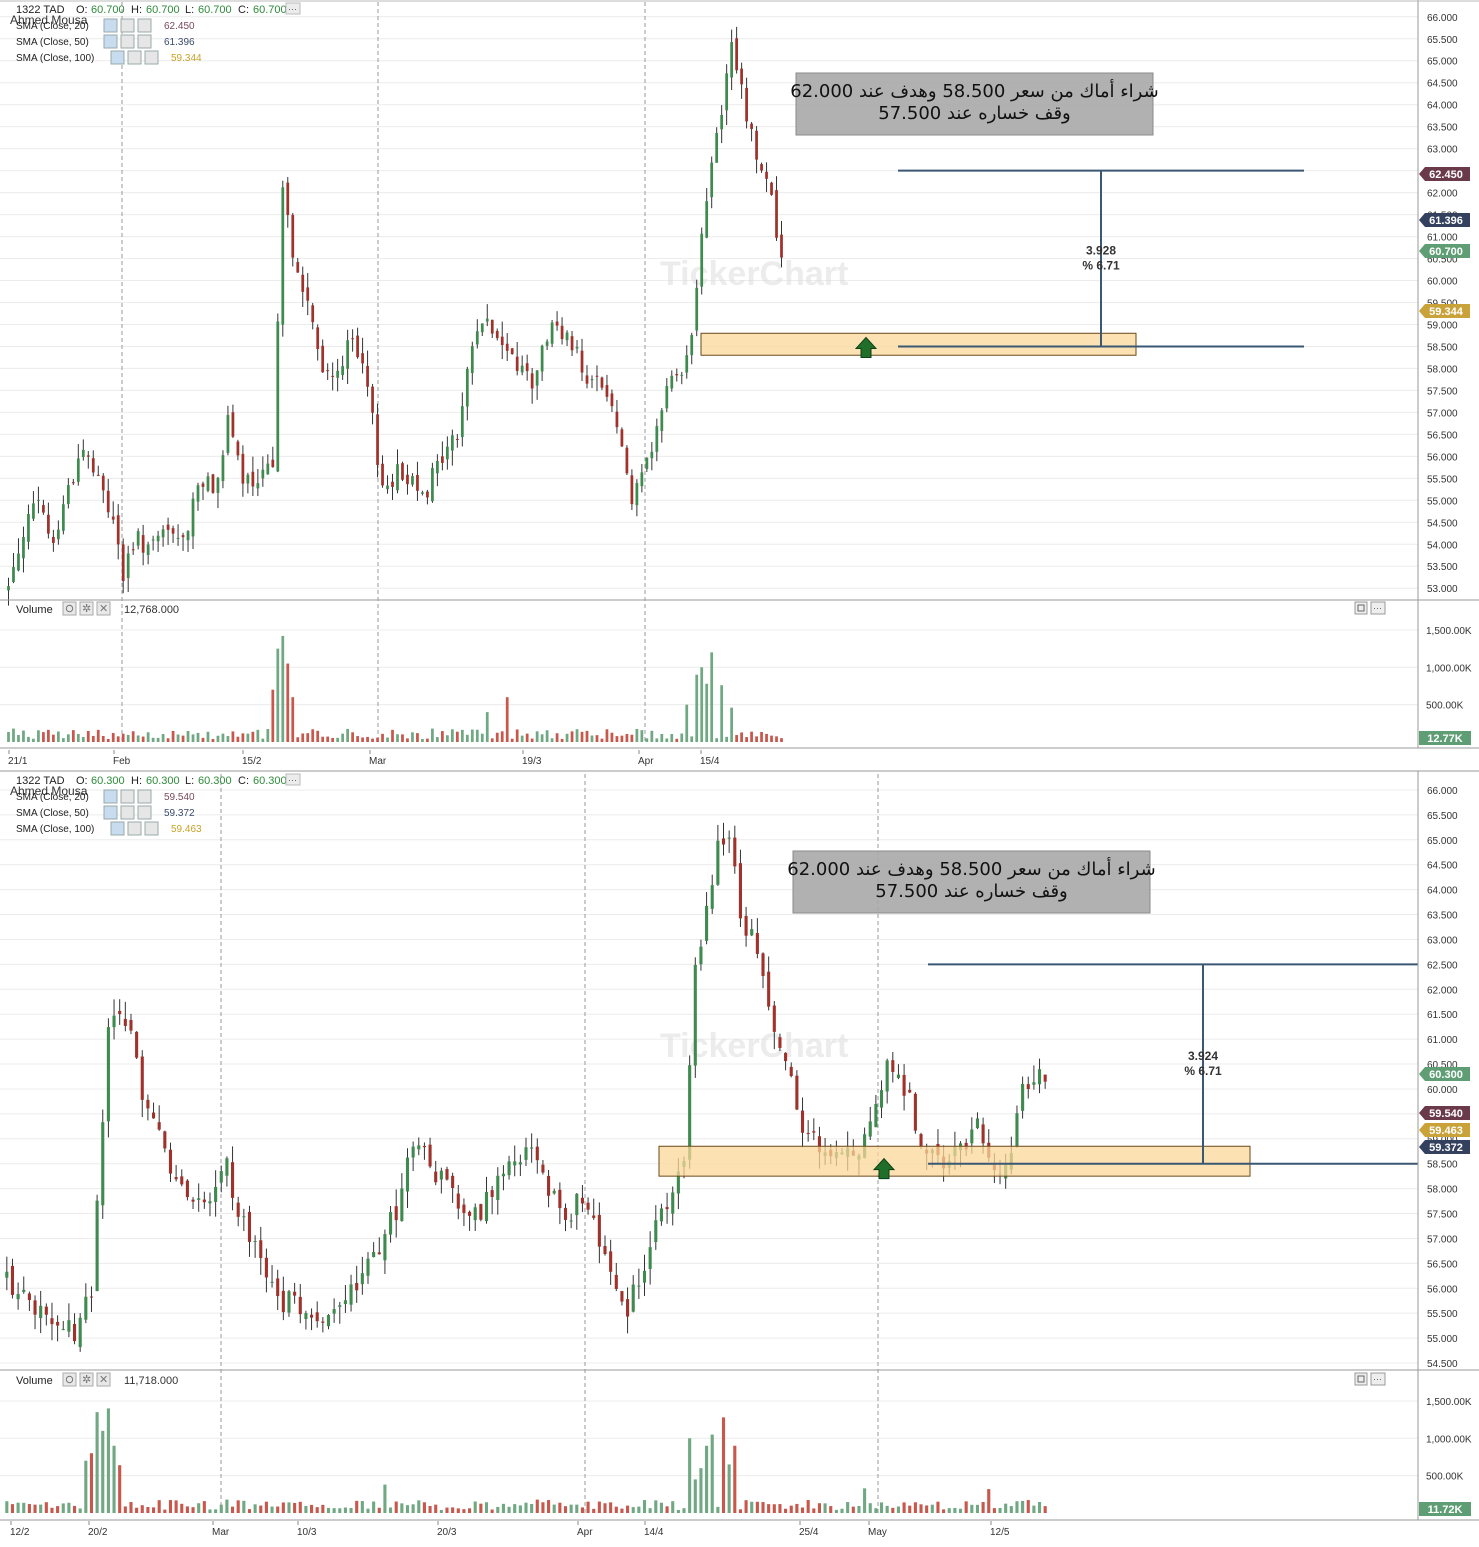  What do you see at coordinates (1442, 1339) in the screenshot?
I see `price-tick-label: 55.000` at bounding box center [1442, 1339].